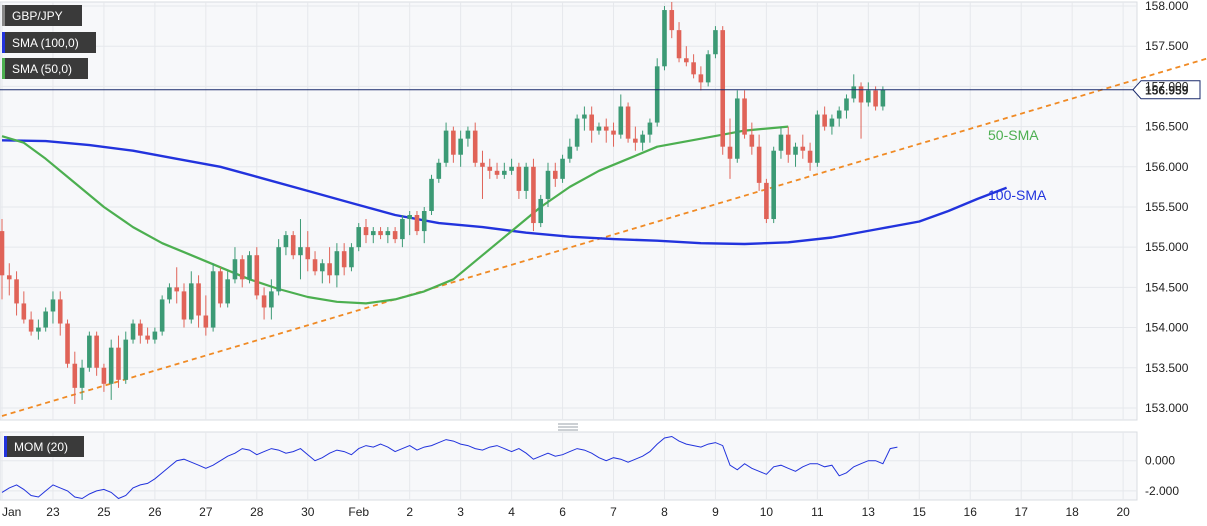 The height and width of the screenshot is (526, 1207). Describe the element at coordinates (42, 15) in the screenshot. I see `legend-symbol-bg` at that location.